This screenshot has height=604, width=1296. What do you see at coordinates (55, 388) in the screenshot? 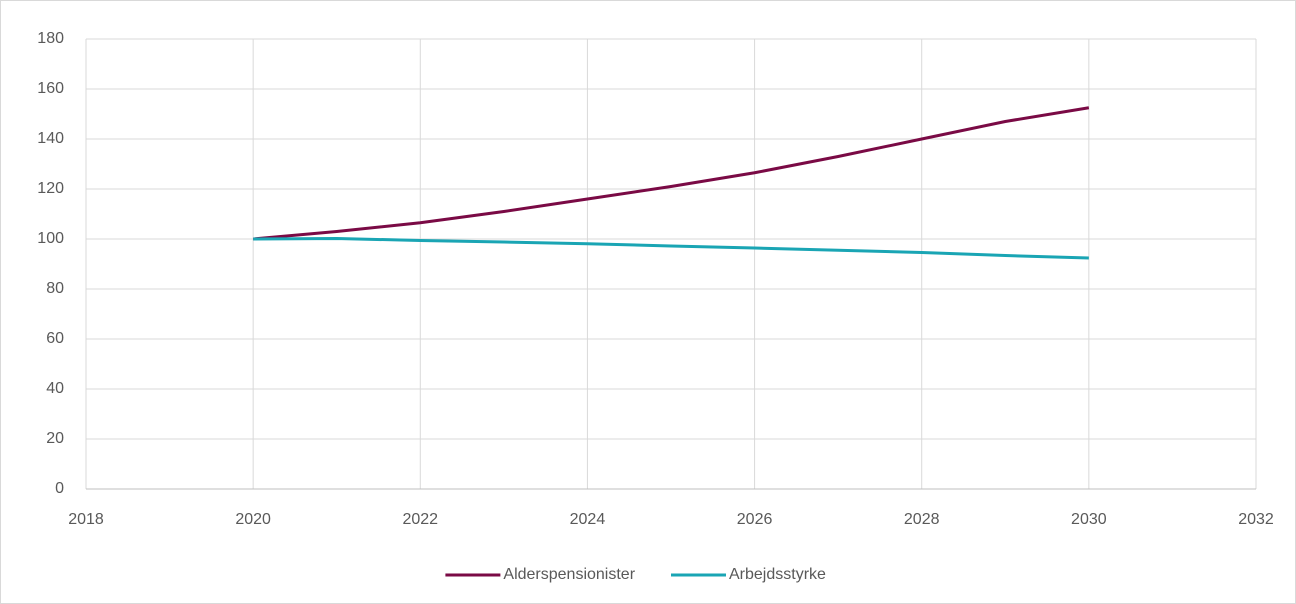
I see `y-tick-label: 40` at bounding box center [55, 388].